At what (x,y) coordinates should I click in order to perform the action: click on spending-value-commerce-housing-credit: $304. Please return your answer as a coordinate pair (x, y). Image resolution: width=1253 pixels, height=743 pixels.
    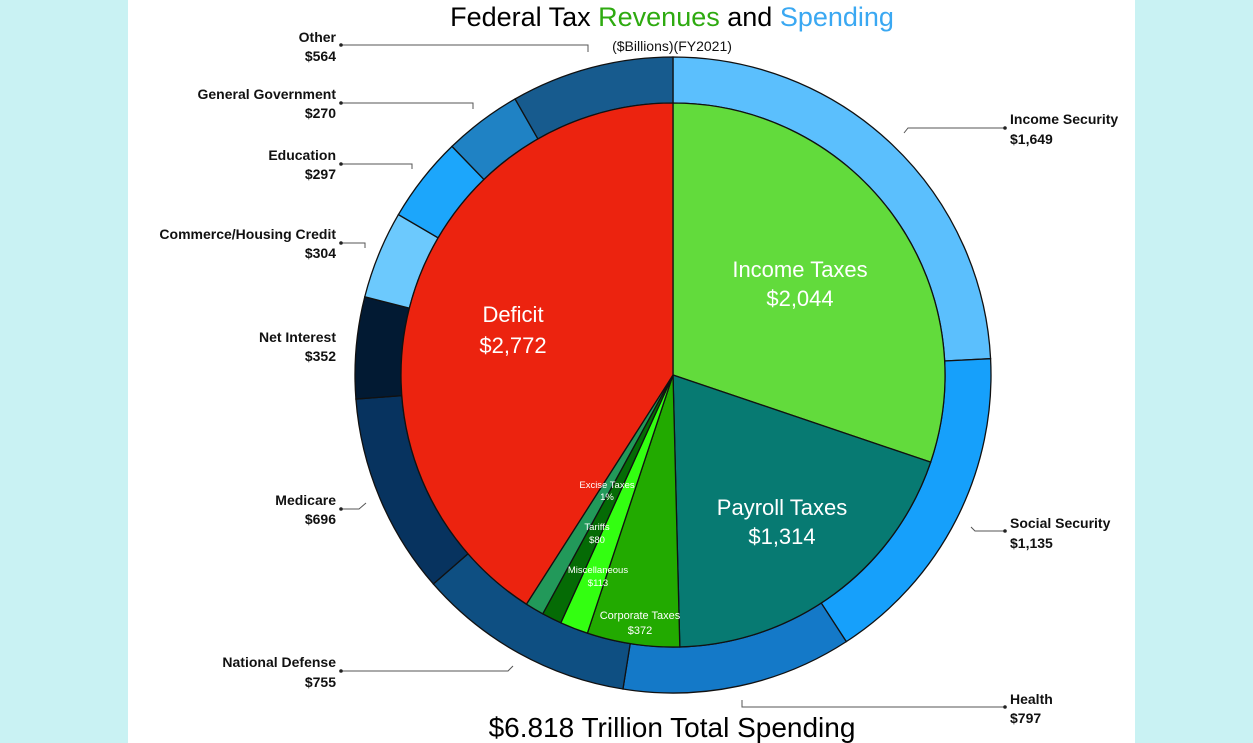
    Looking at the image, I should click on (320, 253).